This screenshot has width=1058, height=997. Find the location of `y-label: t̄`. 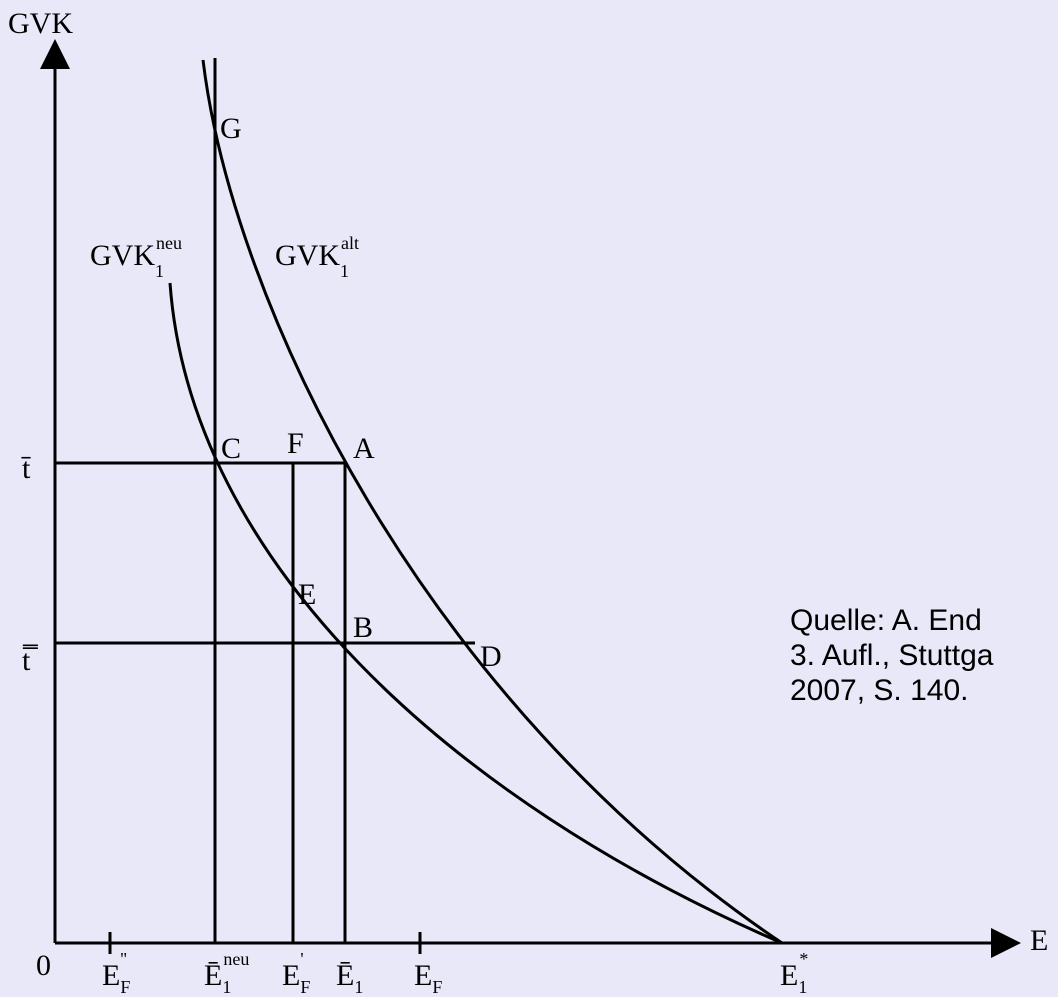

y-label: t̄ is located at coordinates (26, 468).